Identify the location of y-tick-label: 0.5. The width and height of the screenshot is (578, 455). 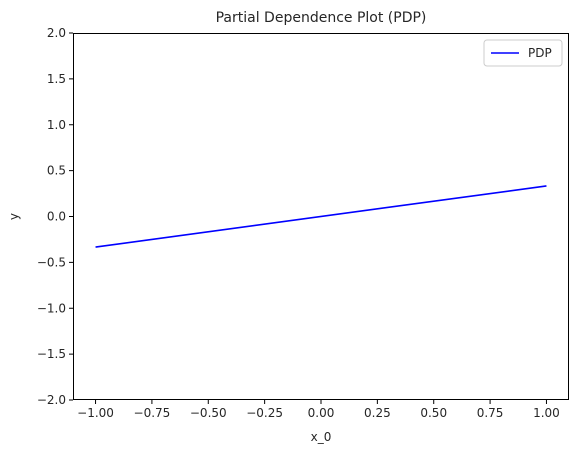
(56, 171).